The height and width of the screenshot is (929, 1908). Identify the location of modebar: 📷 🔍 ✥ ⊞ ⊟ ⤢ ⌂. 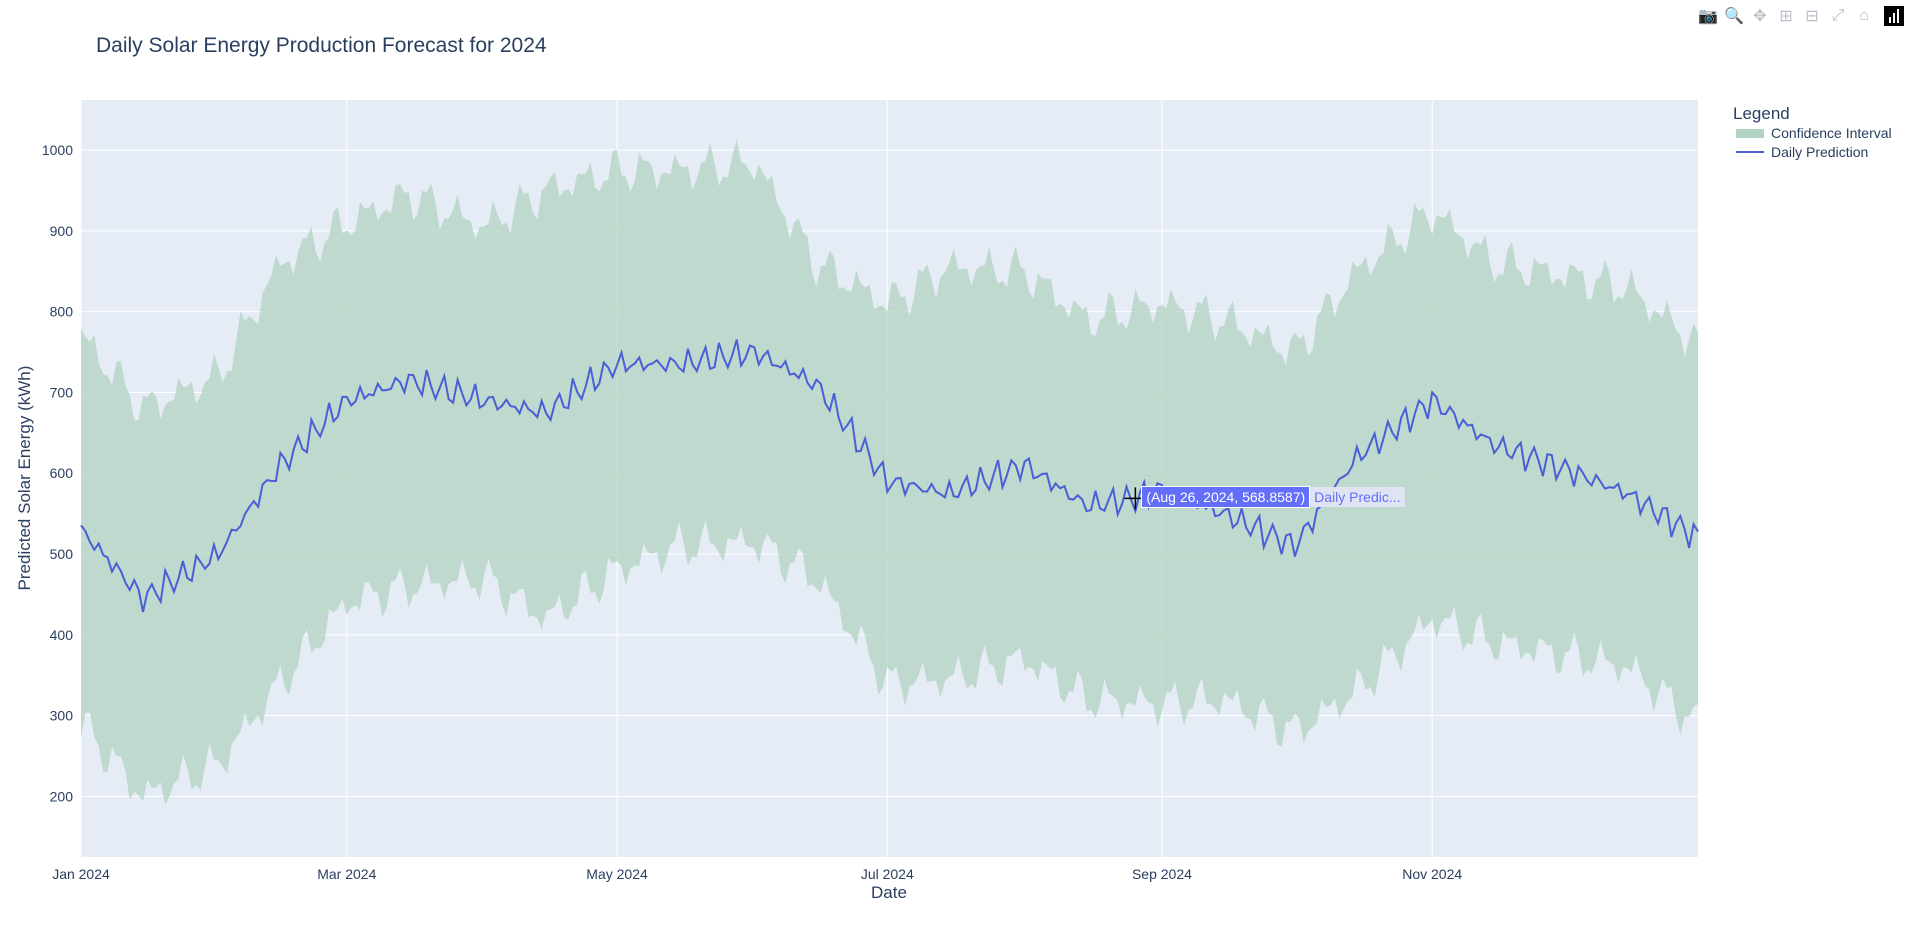
(1800, 16).